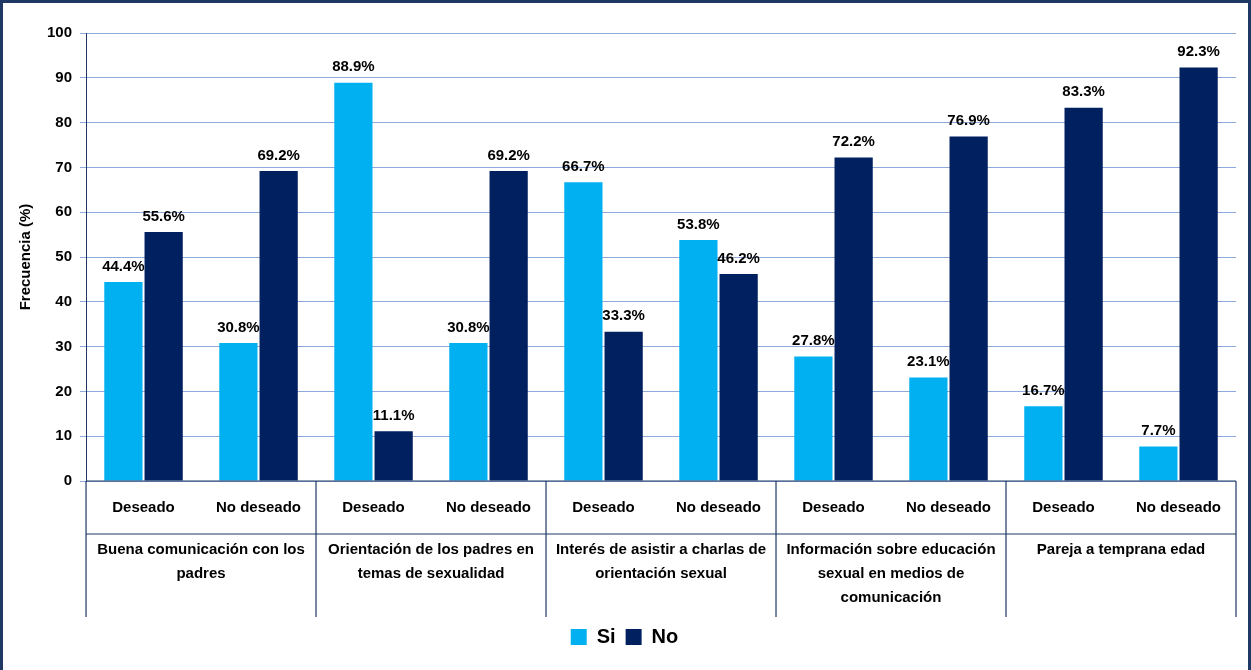  Describe the element at coordinates (64, 76) in the screenshot. I see `y-tick-label: 90` at that location.